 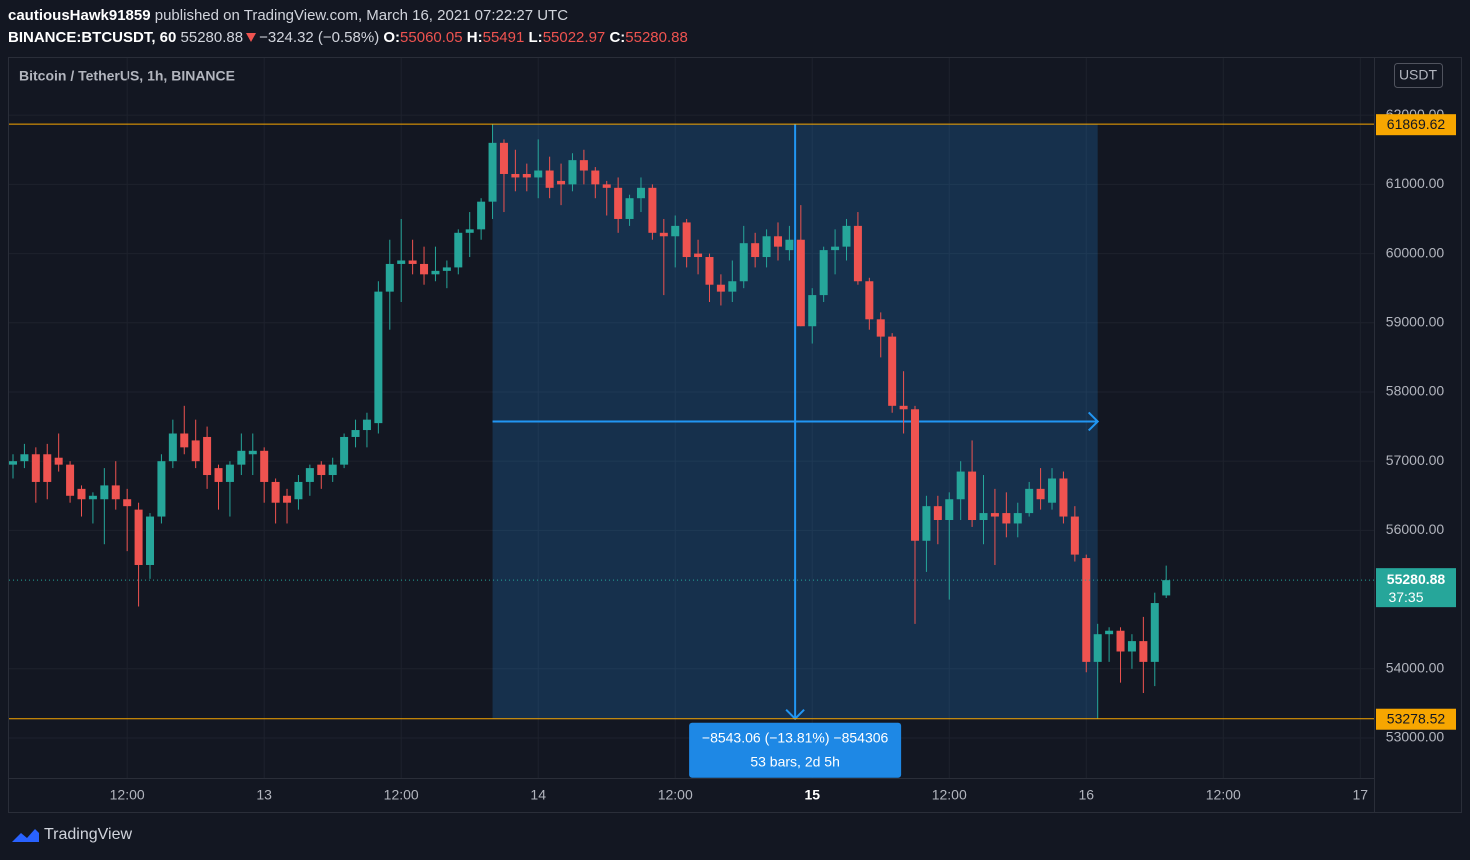 What do you see at coordinates (1416, 719) in the screenshot?
I see `level-label-box` at bounding box center [1416, 719].